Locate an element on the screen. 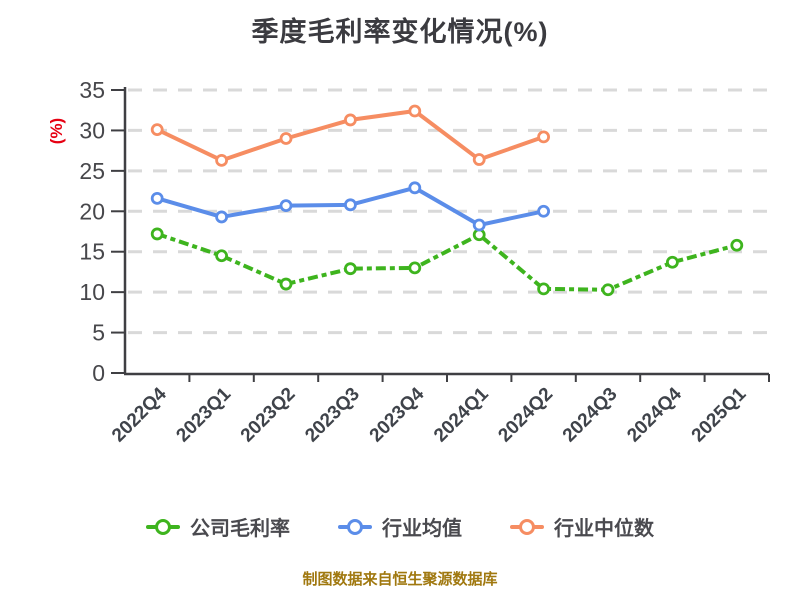 The height and width of the screenshot is (600, 800). data-point-行业中位数-2023Q4 is located at coordinates (415, 111).